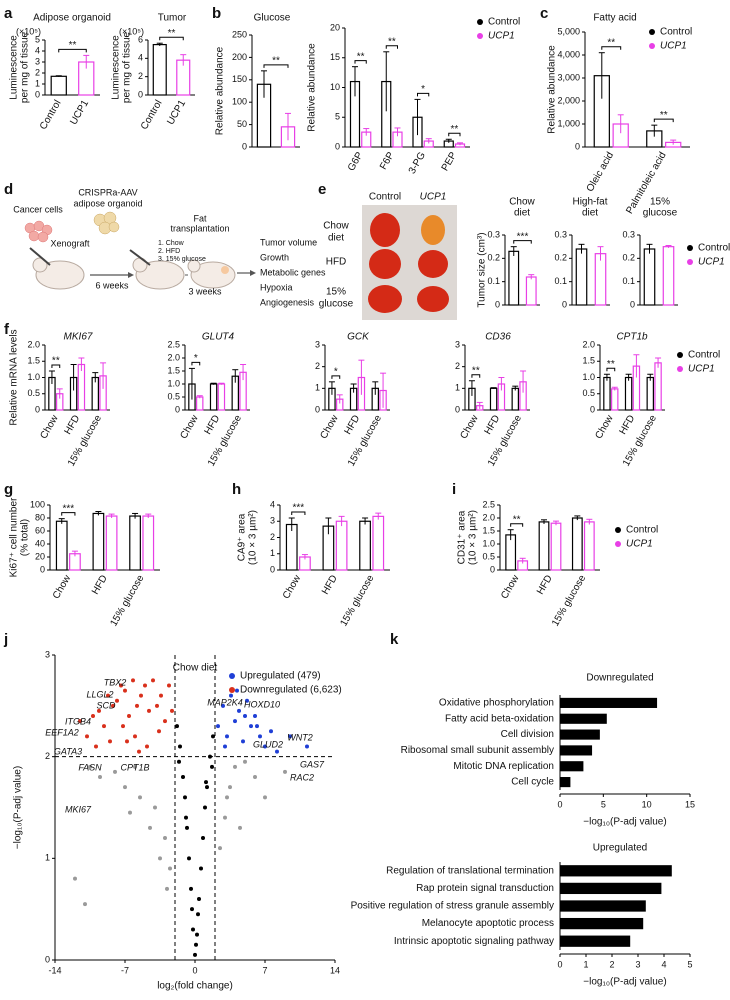 This screenshot has height=1000, width=730. I want to click on y-tick-label: 2.5, so click(173, 344).